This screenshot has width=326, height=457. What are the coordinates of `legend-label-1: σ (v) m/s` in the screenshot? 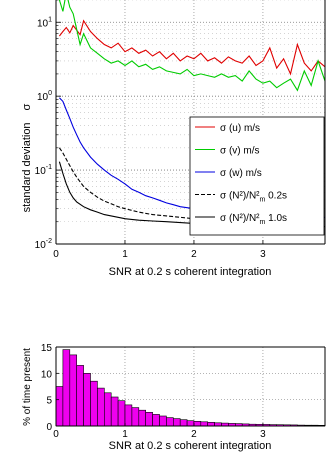 It's located at (240, 151).